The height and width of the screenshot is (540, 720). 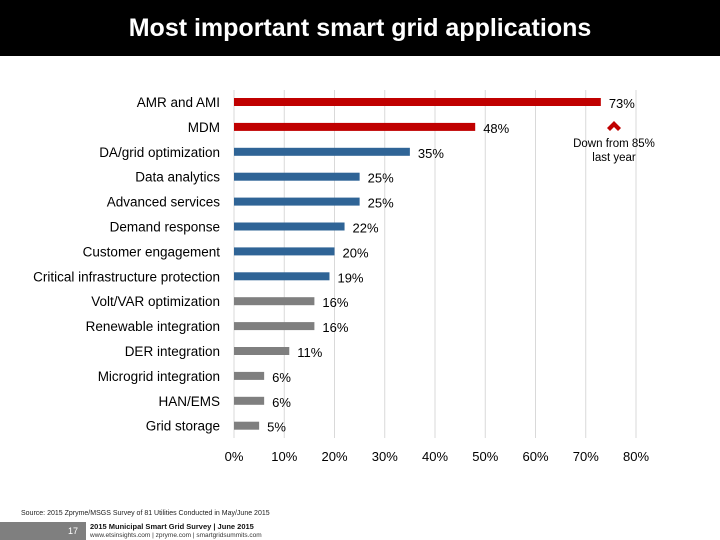 I want to click on x-tick-label: 0%, so click(x=234, y=456).